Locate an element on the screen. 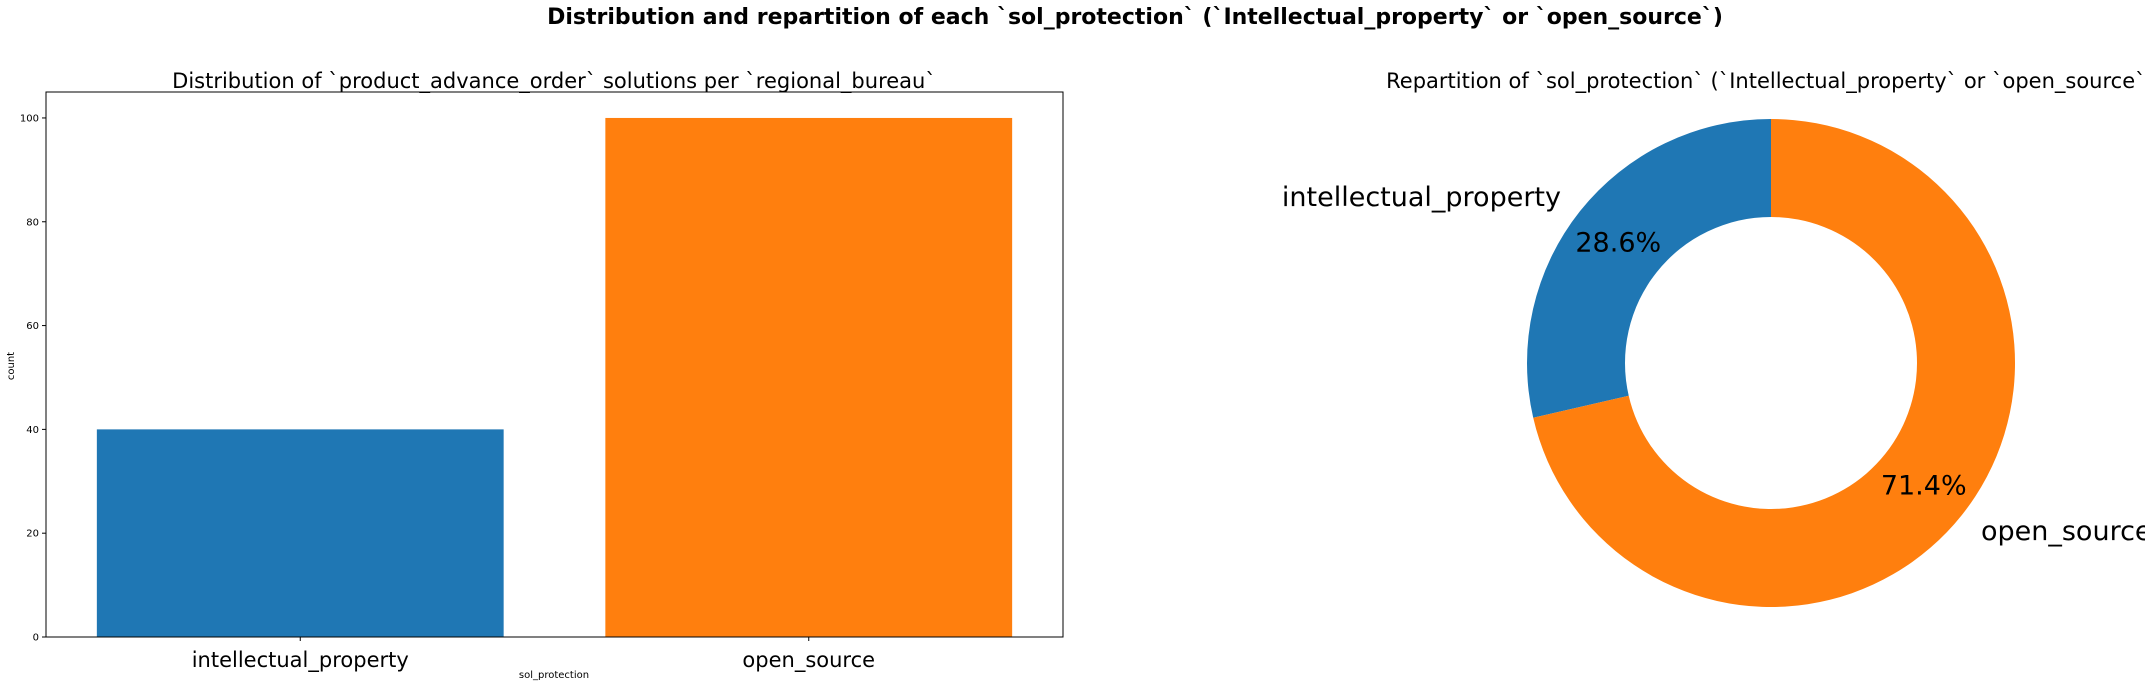  y-tick-label: 80 is located at coordinates (32, 222).